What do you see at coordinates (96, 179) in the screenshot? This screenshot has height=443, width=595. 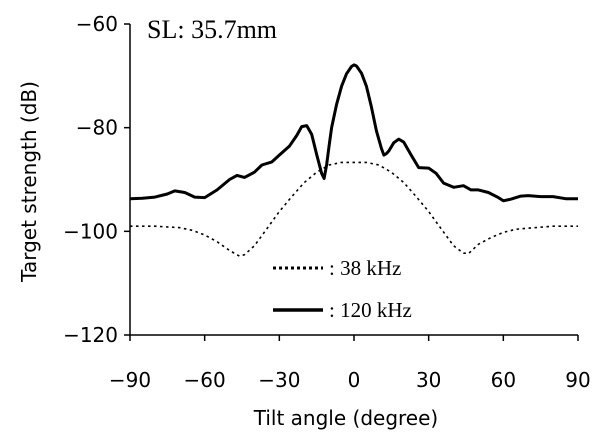 I see `y-axis-ticks: −120 −100 −80 −60` at bounding box center [96, 179].